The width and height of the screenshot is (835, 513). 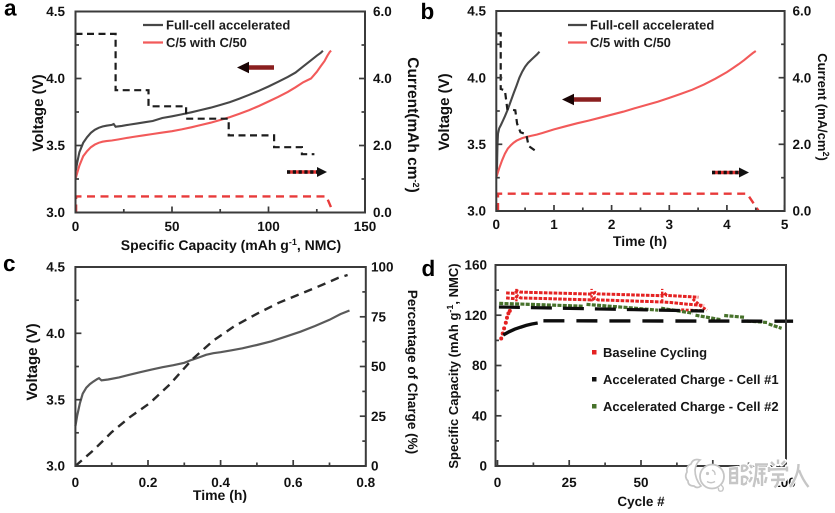 I want to click on svg-text: 3, so click(x=670, y=224).